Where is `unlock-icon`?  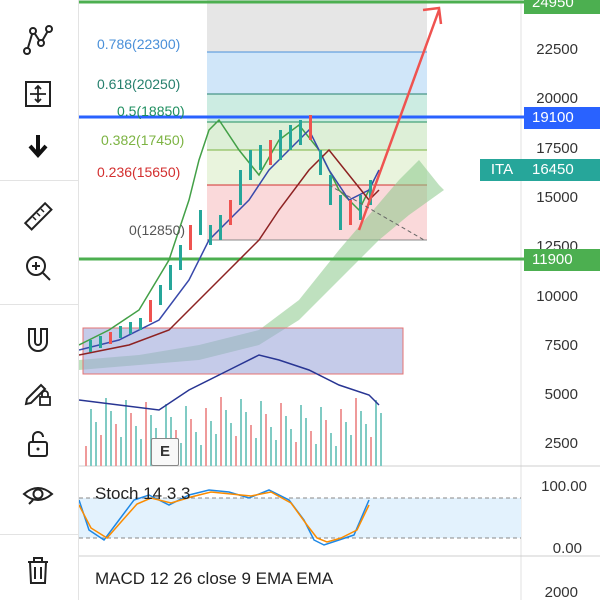 unlock-icon is located at coordinates (38, 444).